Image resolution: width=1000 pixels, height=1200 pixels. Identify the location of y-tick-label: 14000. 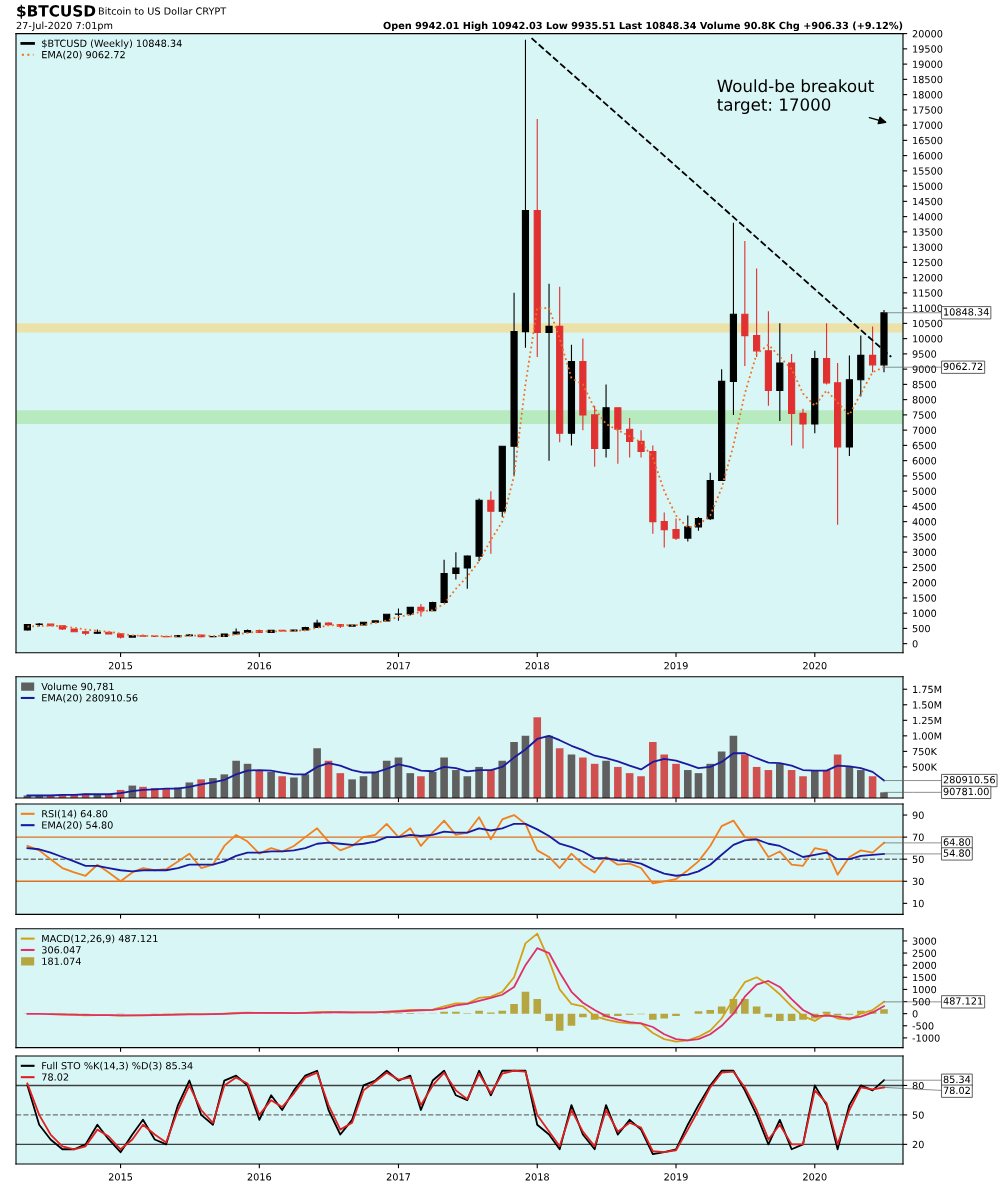
(928, 217).